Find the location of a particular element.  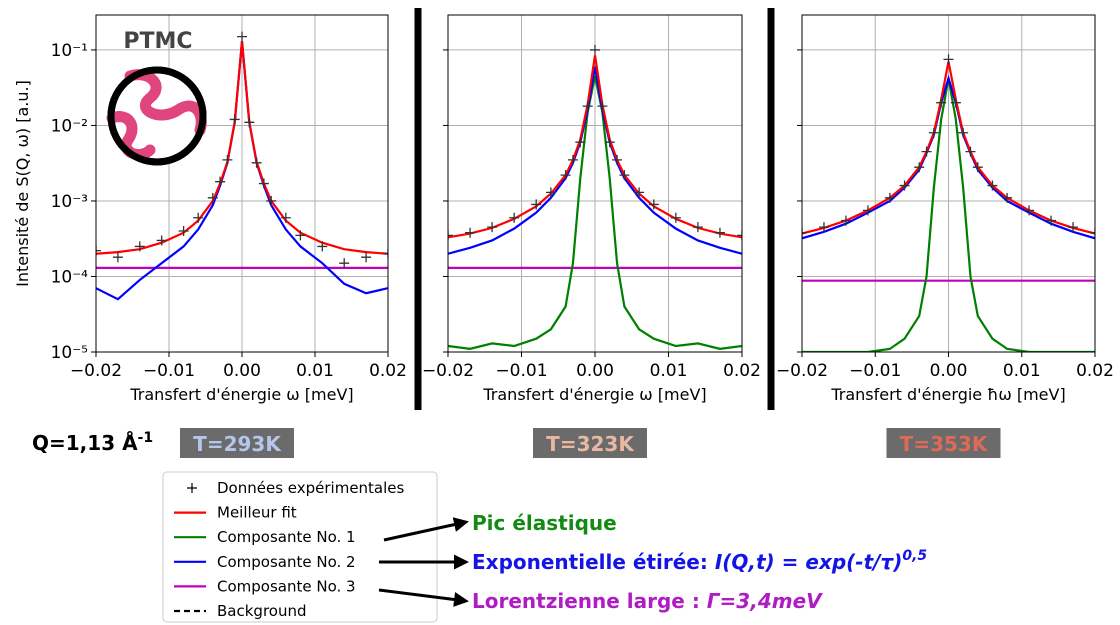

legend-box is located at coordinates (300, 547).